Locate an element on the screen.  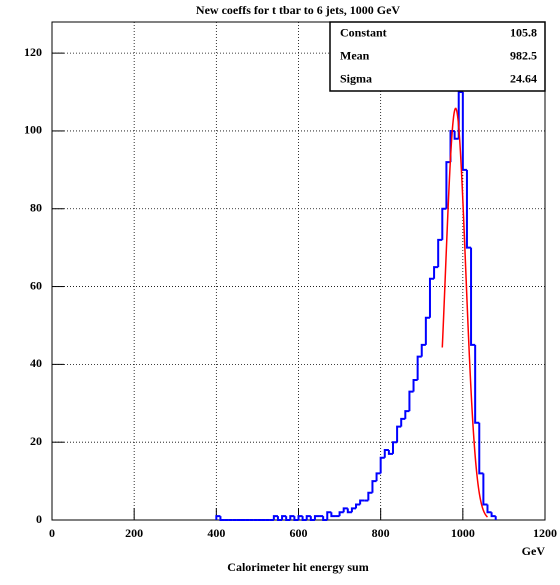
stats-box is located at coordinates (437, 56).